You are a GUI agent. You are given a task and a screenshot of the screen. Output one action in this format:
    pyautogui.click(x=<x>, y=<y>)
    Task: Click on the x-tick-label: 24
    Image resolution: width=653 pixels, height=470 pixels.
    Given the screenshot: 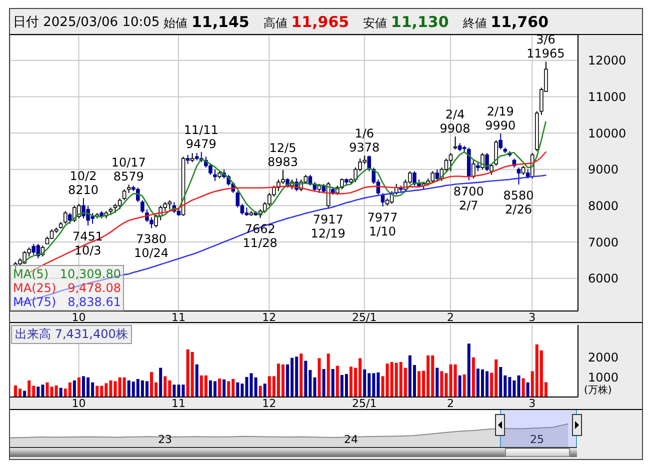 What is the action you would take?
    pyautogui.click(x=351, y=439)
    